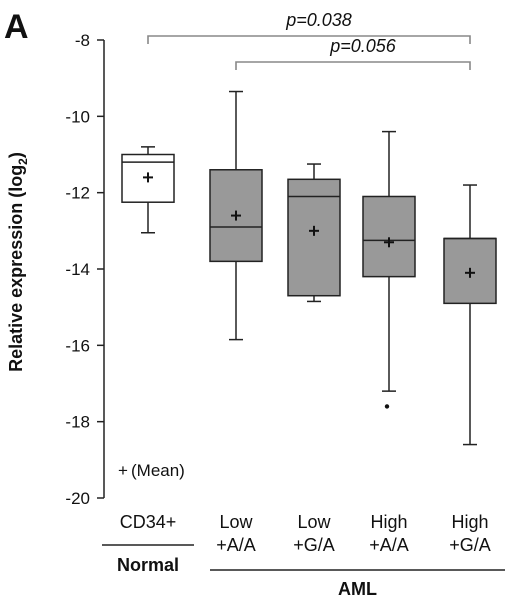 This screenshot has width=520, height=603. Describe the element at coordinates (303, 571) in the screenshot. I see `group-labels: Normal AML` at that location.